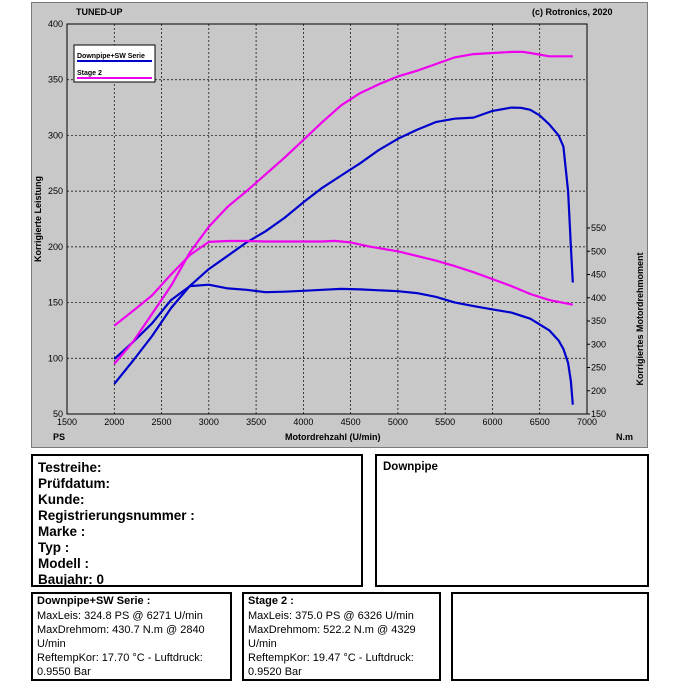  What do you see at coordinates (111, 56) in the screenshot?
I see `legend-label: Downpipe+SW Serie` at bounding box center [111, 56].